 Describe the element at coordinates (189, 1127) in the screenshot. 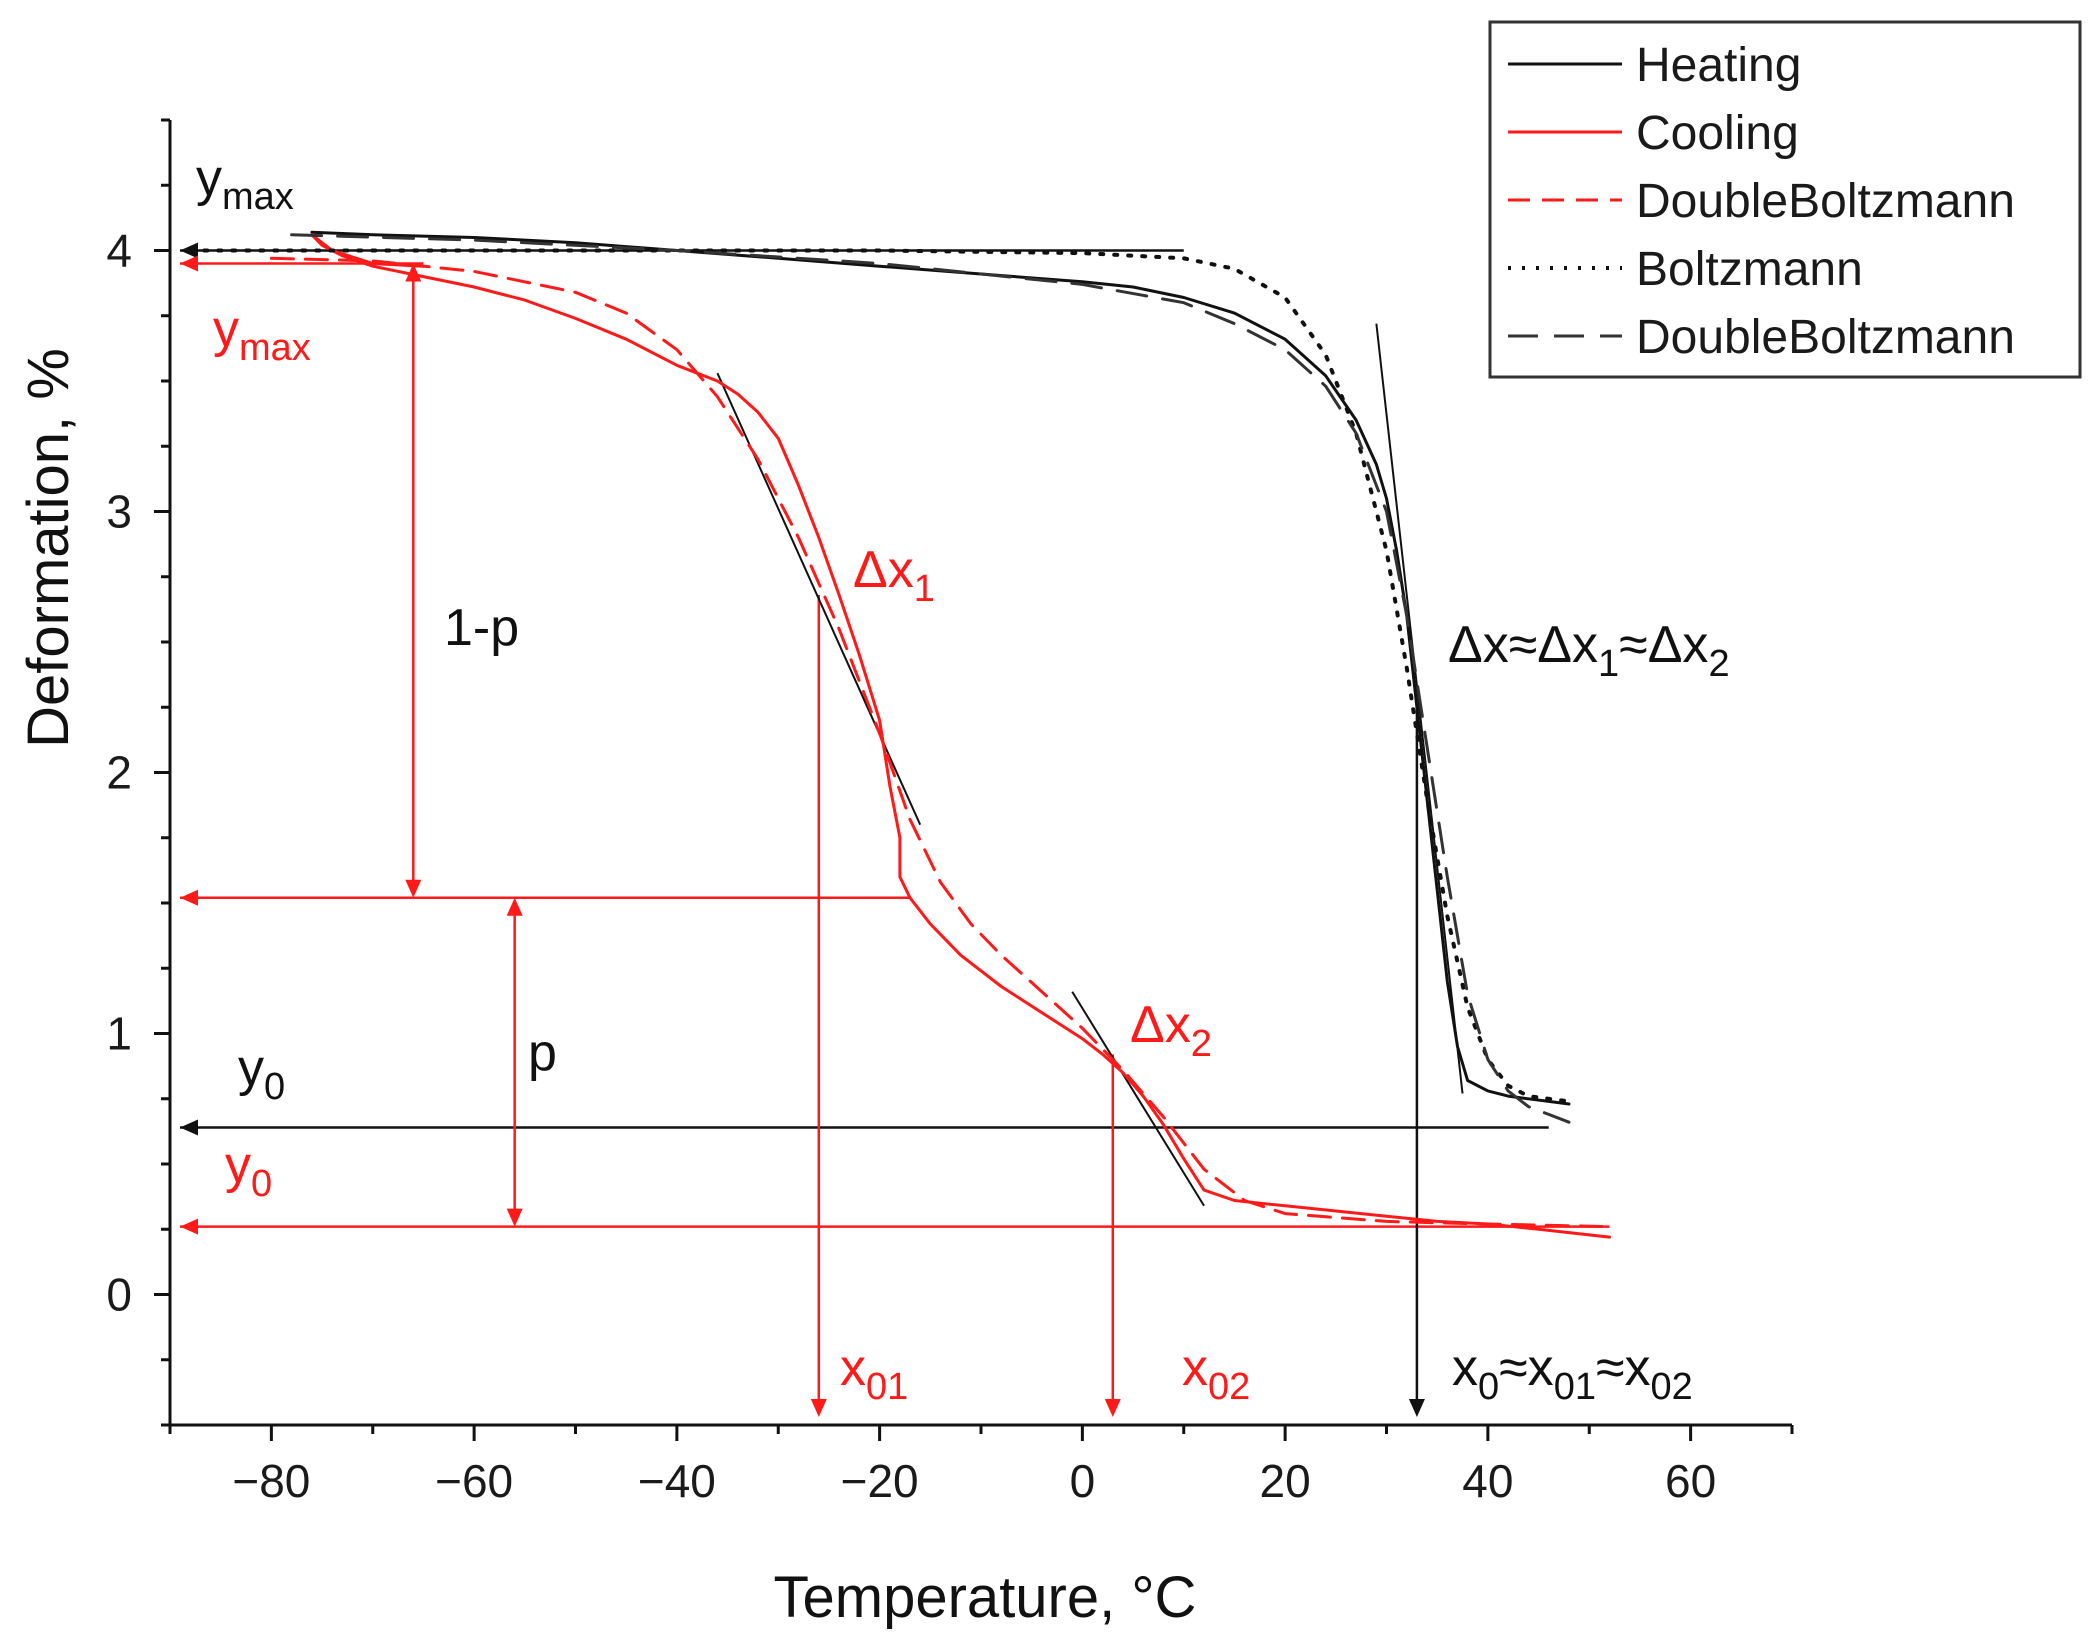

I see `y0-black-arrowhead` at that location.